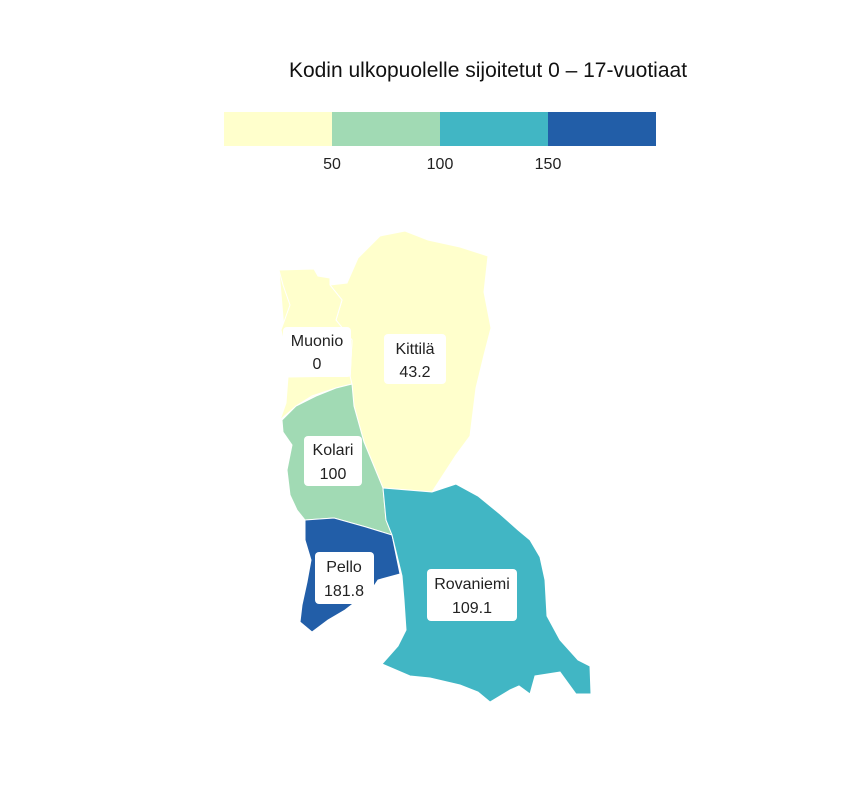  I want to click on legend-tick-50: 50, so click(332, 164).